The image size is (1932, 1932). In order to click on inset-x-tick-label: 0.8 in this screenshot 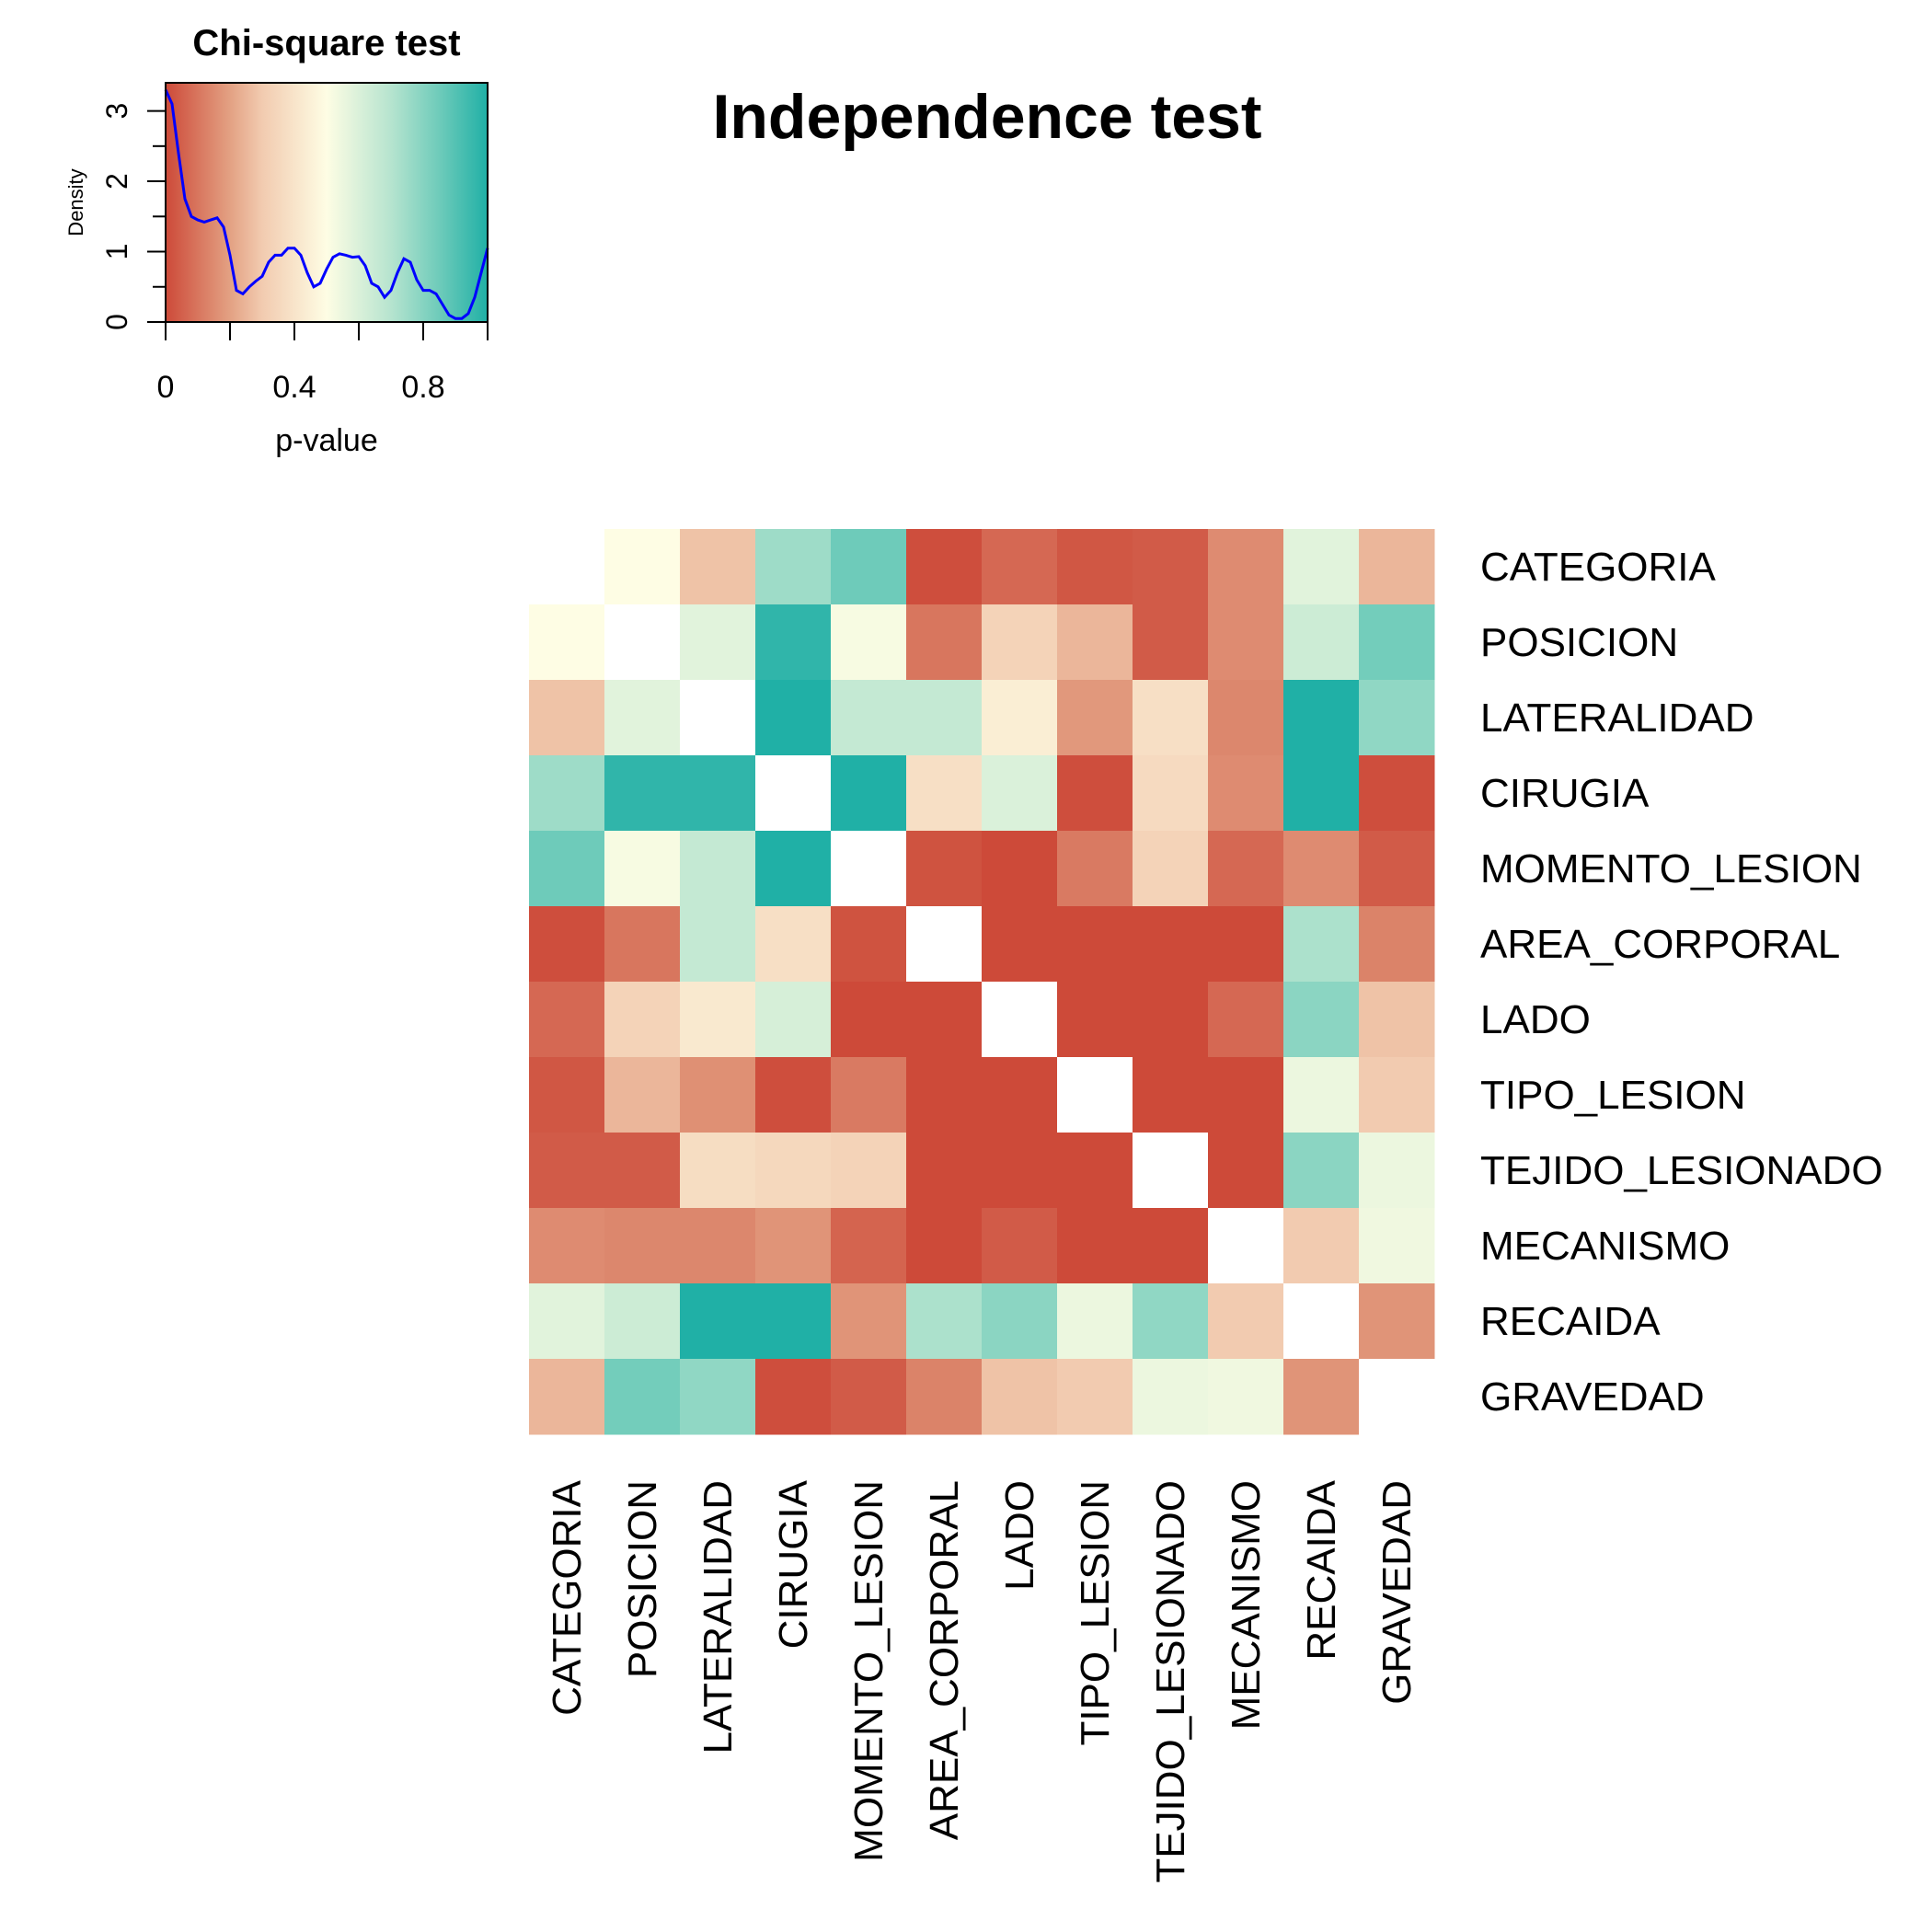, I will do `click(422, 387)`.